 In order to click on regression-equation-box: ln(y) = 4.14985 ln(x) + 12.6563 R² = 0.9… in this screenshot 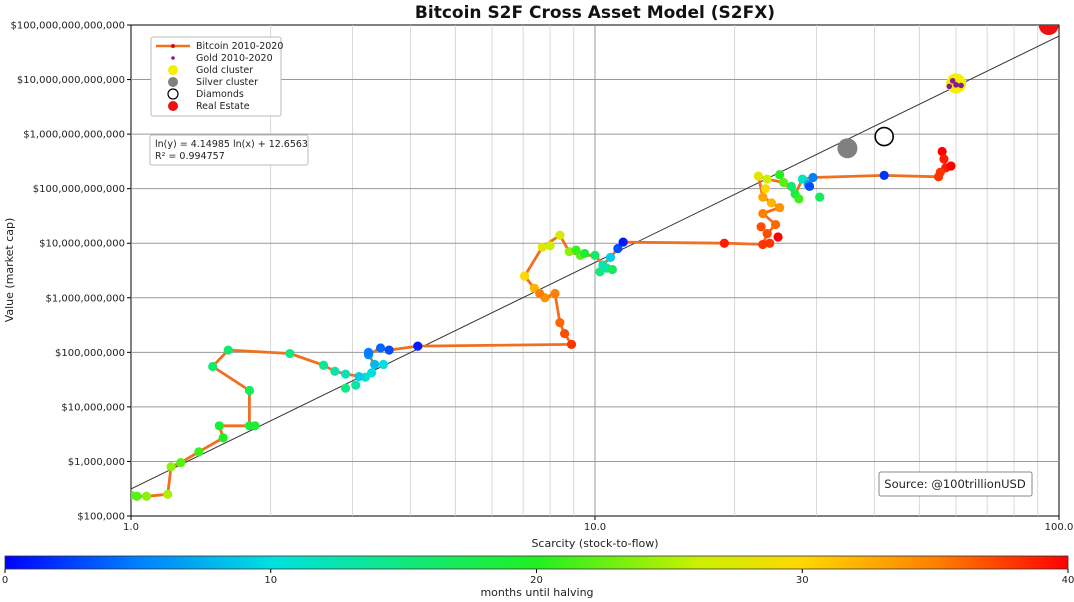, I will do `click(229, 150)`.